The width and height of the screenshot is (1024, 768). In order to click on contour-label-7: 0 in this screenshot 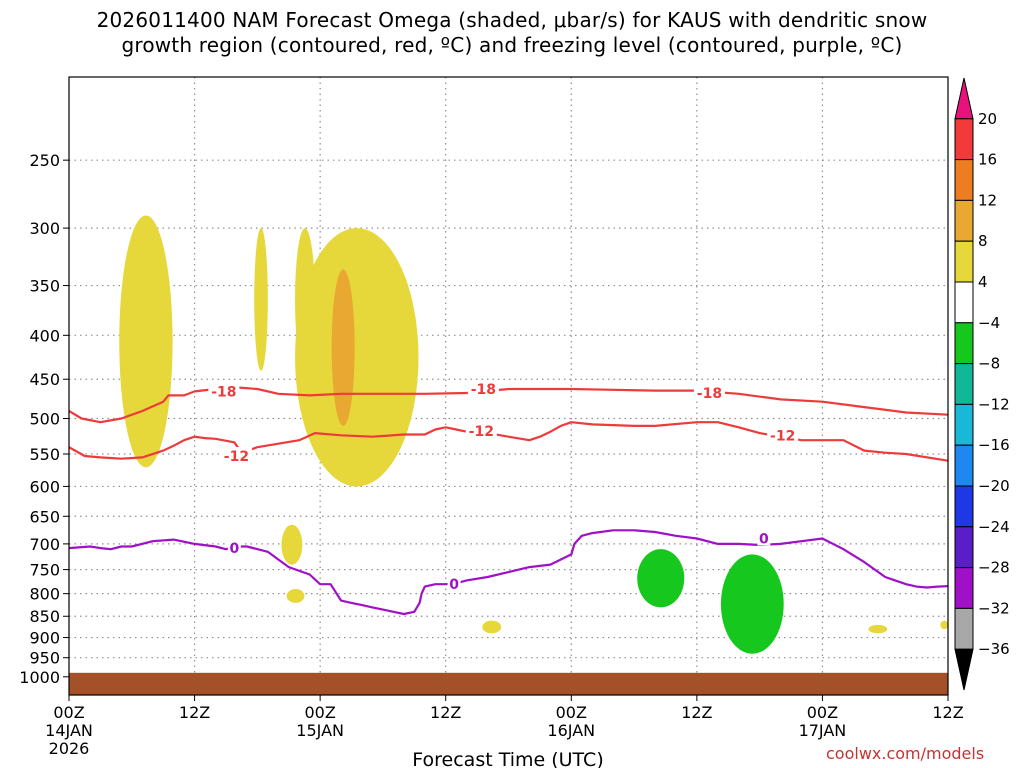, I will do `click(454, 585)`.